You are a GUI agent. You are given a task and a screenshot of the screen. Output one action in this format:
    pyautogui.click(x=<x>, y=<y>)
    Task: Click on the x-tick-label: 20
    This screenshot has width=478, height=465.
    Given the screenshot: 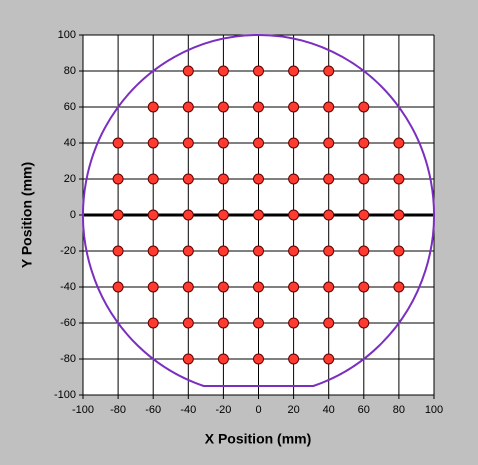 What is the action you would take?
    pyautogui.click(x=293, y=410)
    